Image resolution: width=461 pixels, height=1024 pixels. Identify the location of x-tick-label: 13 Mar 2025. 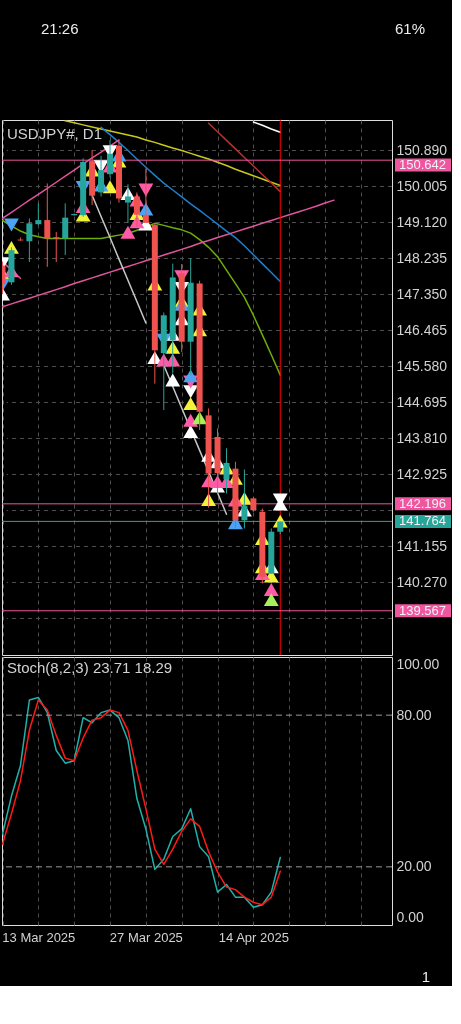
(39, 937).